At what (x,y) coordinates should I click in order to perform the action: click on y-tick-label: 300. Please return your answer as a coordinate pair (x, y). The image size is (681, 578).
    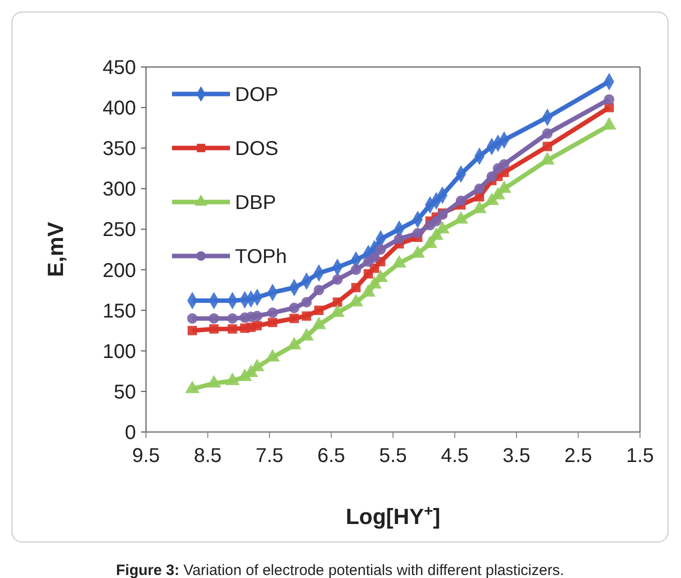
    Looking at the image, I should click on (119, 189).